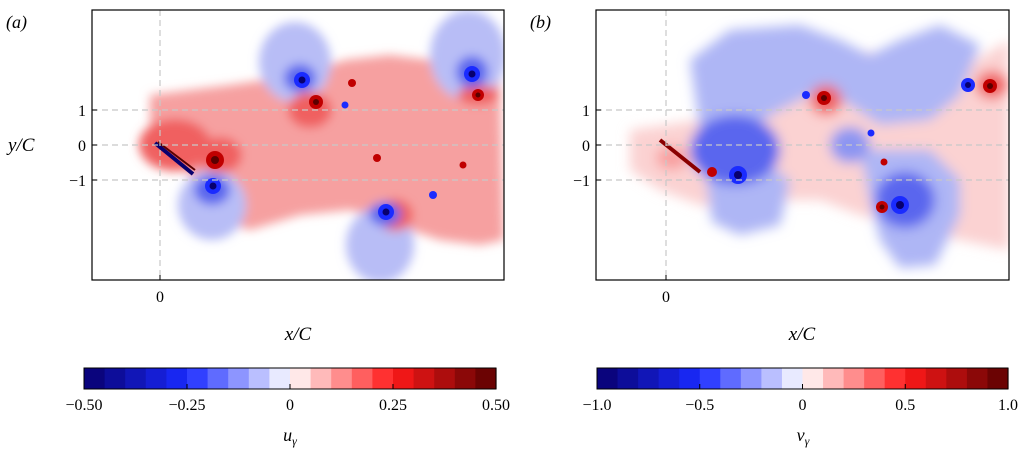  Describe the element at coordinates (160, 297) in the screenshot. I see `panel-a-xtick-0: 0` at that location.